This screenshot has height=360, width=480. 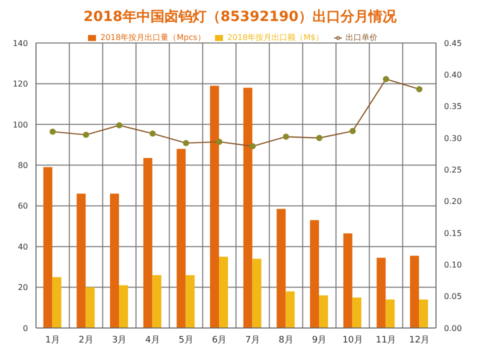 I want to click on x-tick-label: 12月, so click(x=419, y=340).